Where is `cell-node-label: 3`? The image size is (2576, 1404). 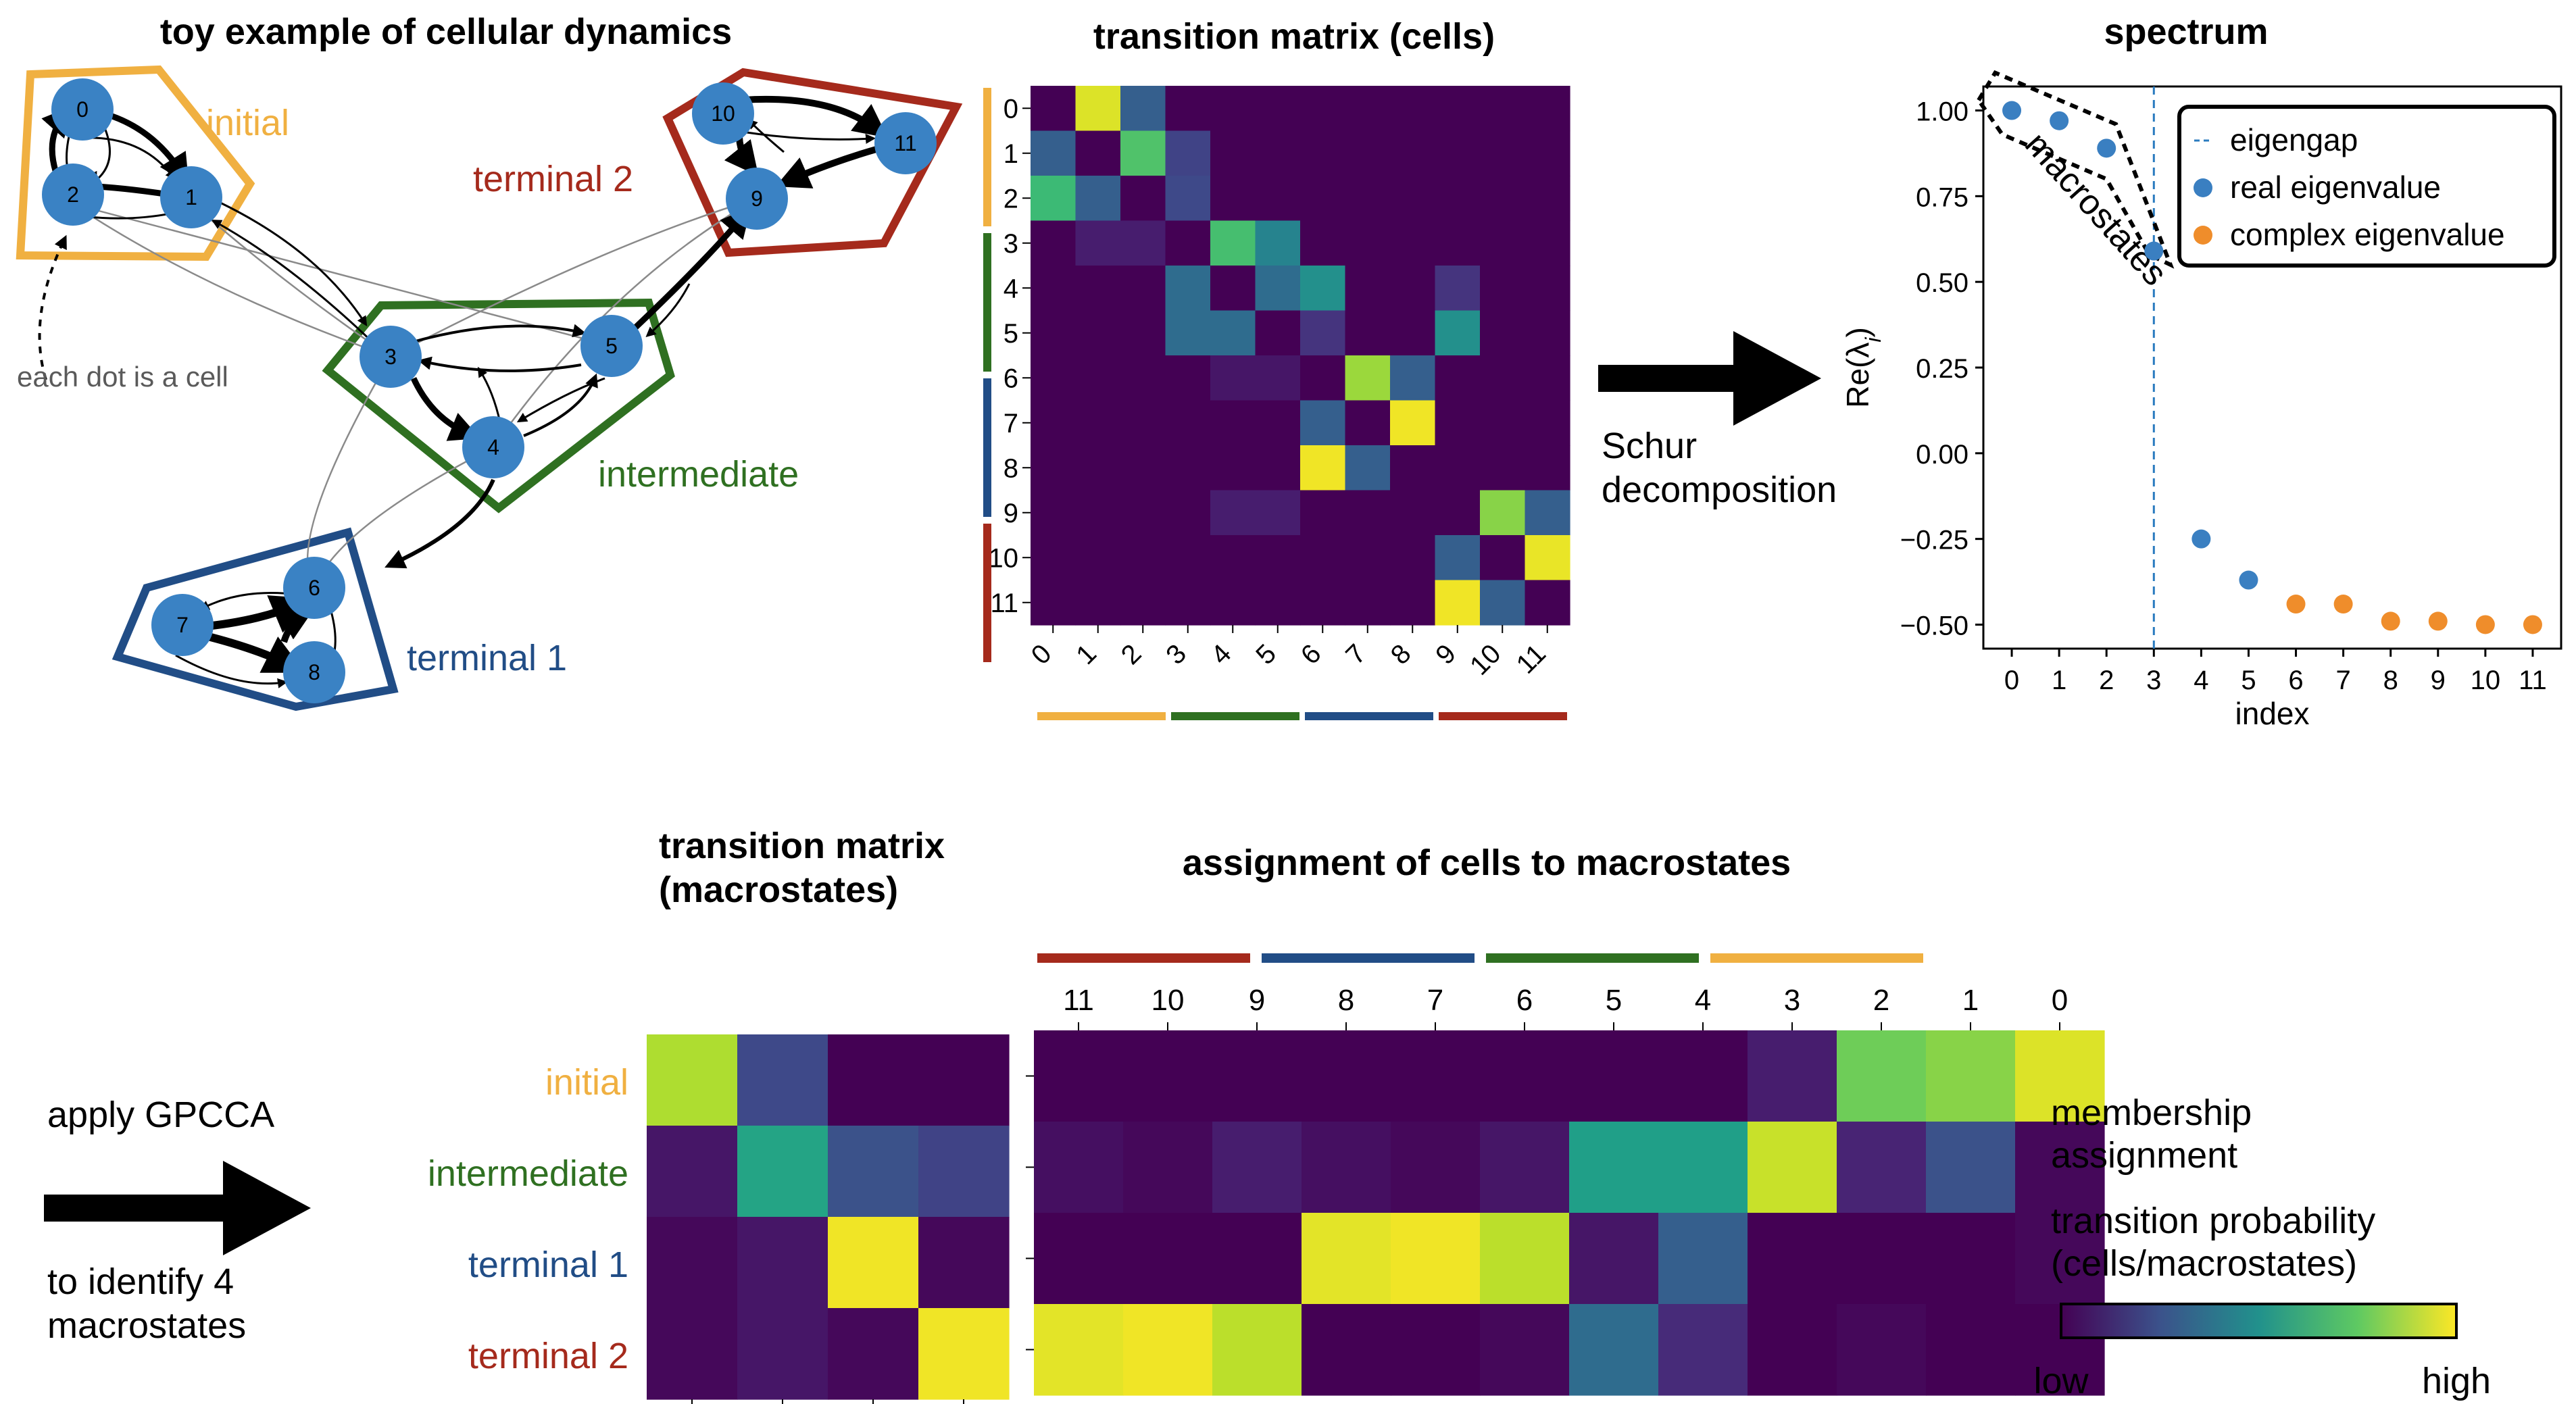 cell-node-label: 3 is located at coordinates (391, 357).